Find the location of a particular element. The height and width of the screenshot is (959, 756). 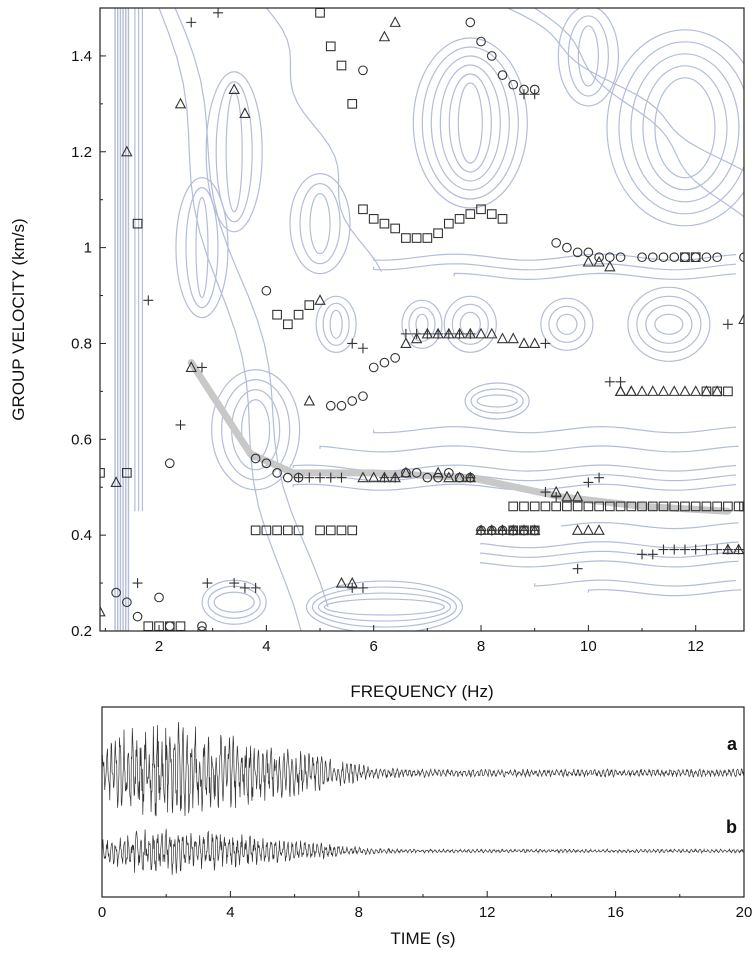

y-axis-title: GROUP VELOCITY (km/s) is located at coordinates (18, 319).